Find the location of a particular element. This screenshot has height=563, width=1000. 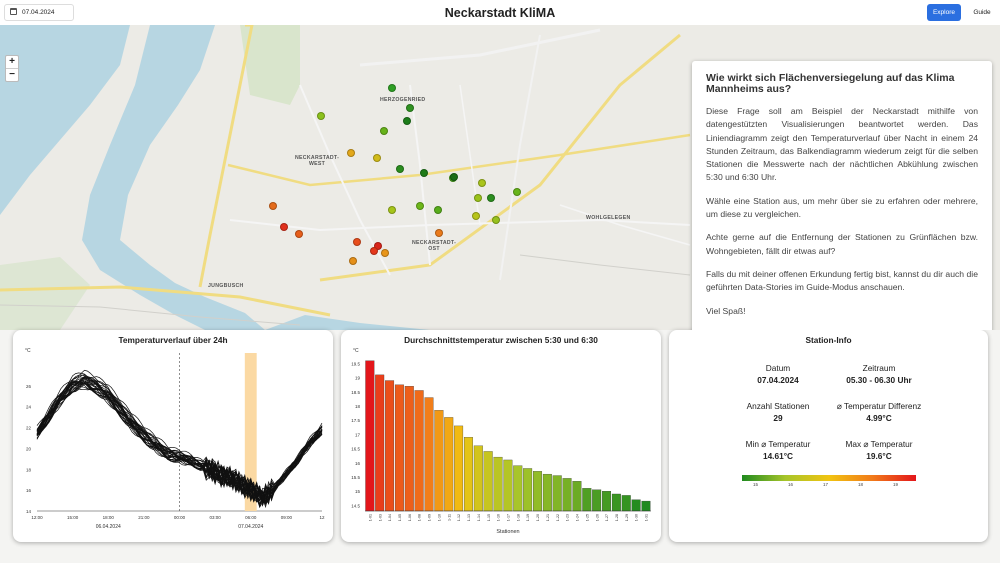

explore-button: Explore is located at coordinates (944, 12).